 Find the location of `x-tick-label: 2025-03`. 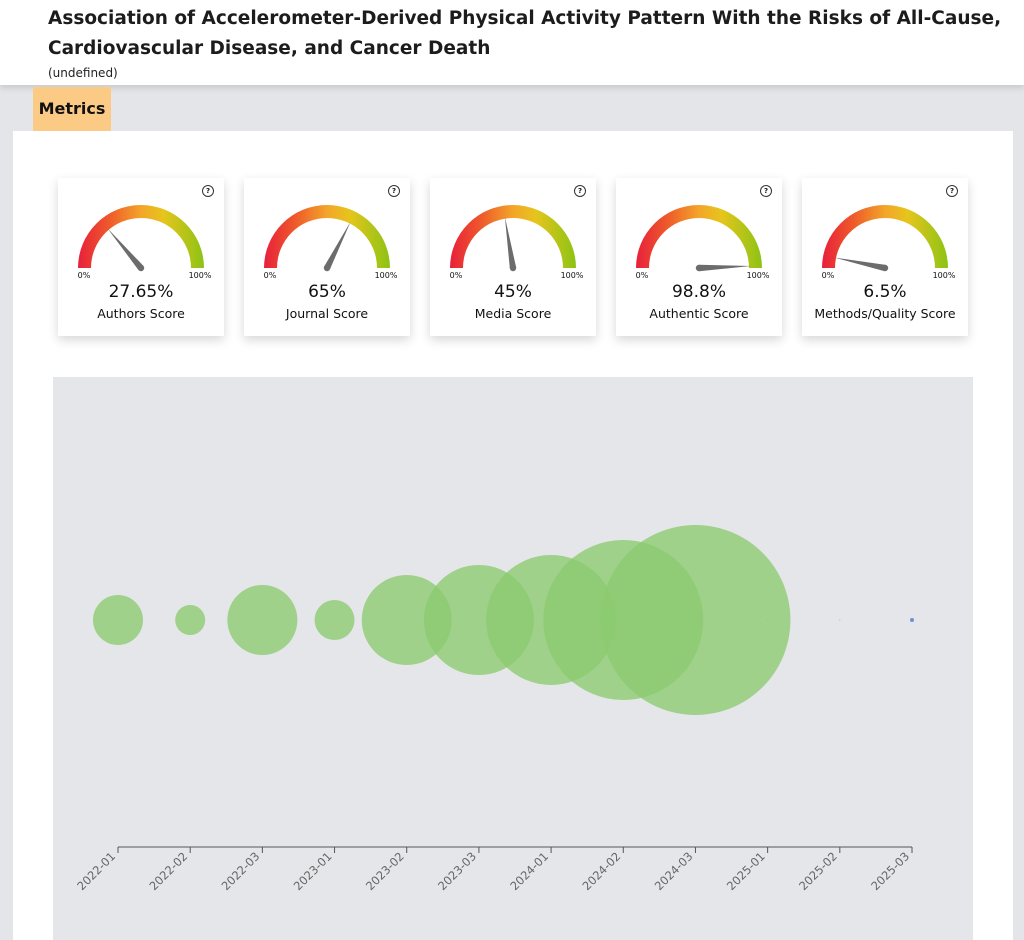

x-tick-label: 2025-03 is located at coordinates (890, 871).